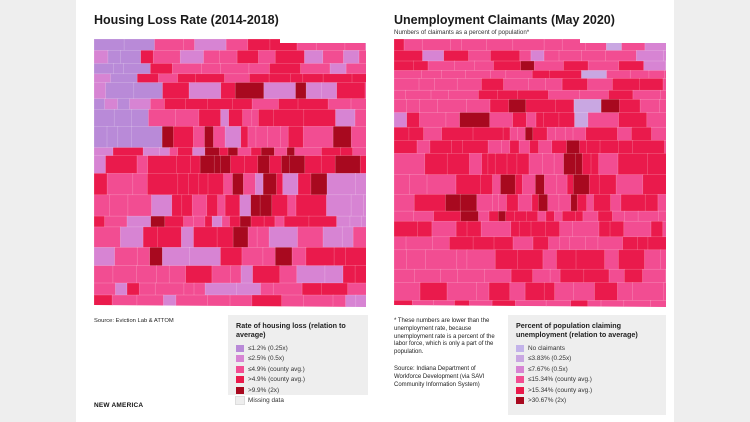 The height and width of the screenshot is (422, 750). What do you see at coordinates (560, 390) in the screenshot?
I see `unemployment-legend-label: >15.34% (county avg.)` at bounding box center [560, 390].